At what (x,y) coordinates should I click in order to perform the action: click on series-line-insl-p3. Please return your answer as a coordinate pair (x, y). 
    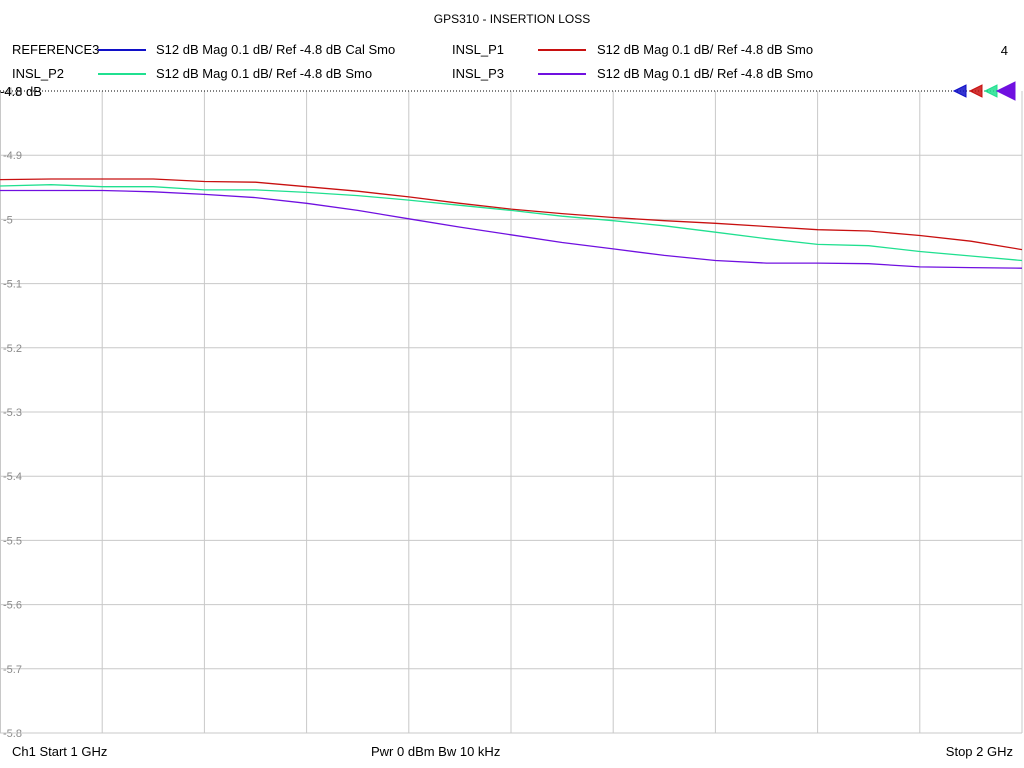
    Looking at the image, I should click on (511, 229).